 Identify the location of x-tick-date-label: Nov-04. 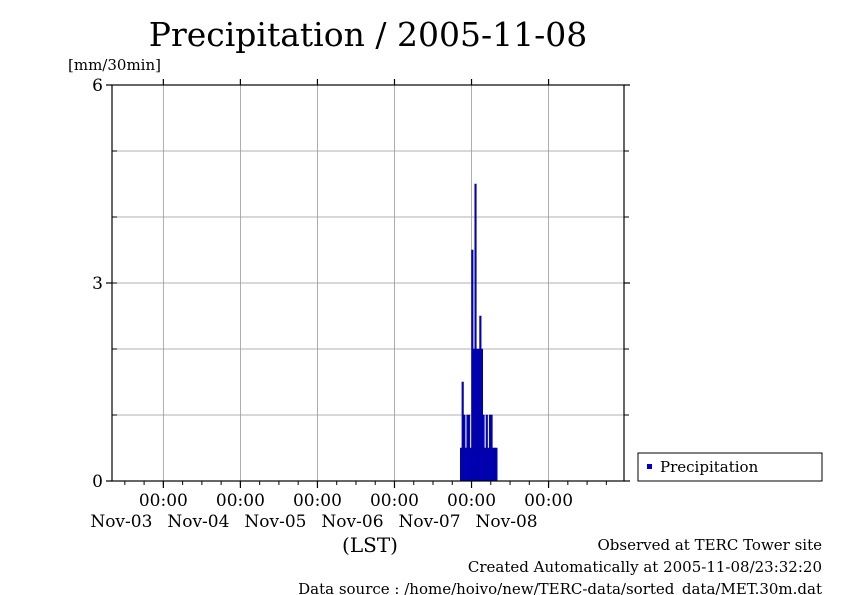
(198, 522).